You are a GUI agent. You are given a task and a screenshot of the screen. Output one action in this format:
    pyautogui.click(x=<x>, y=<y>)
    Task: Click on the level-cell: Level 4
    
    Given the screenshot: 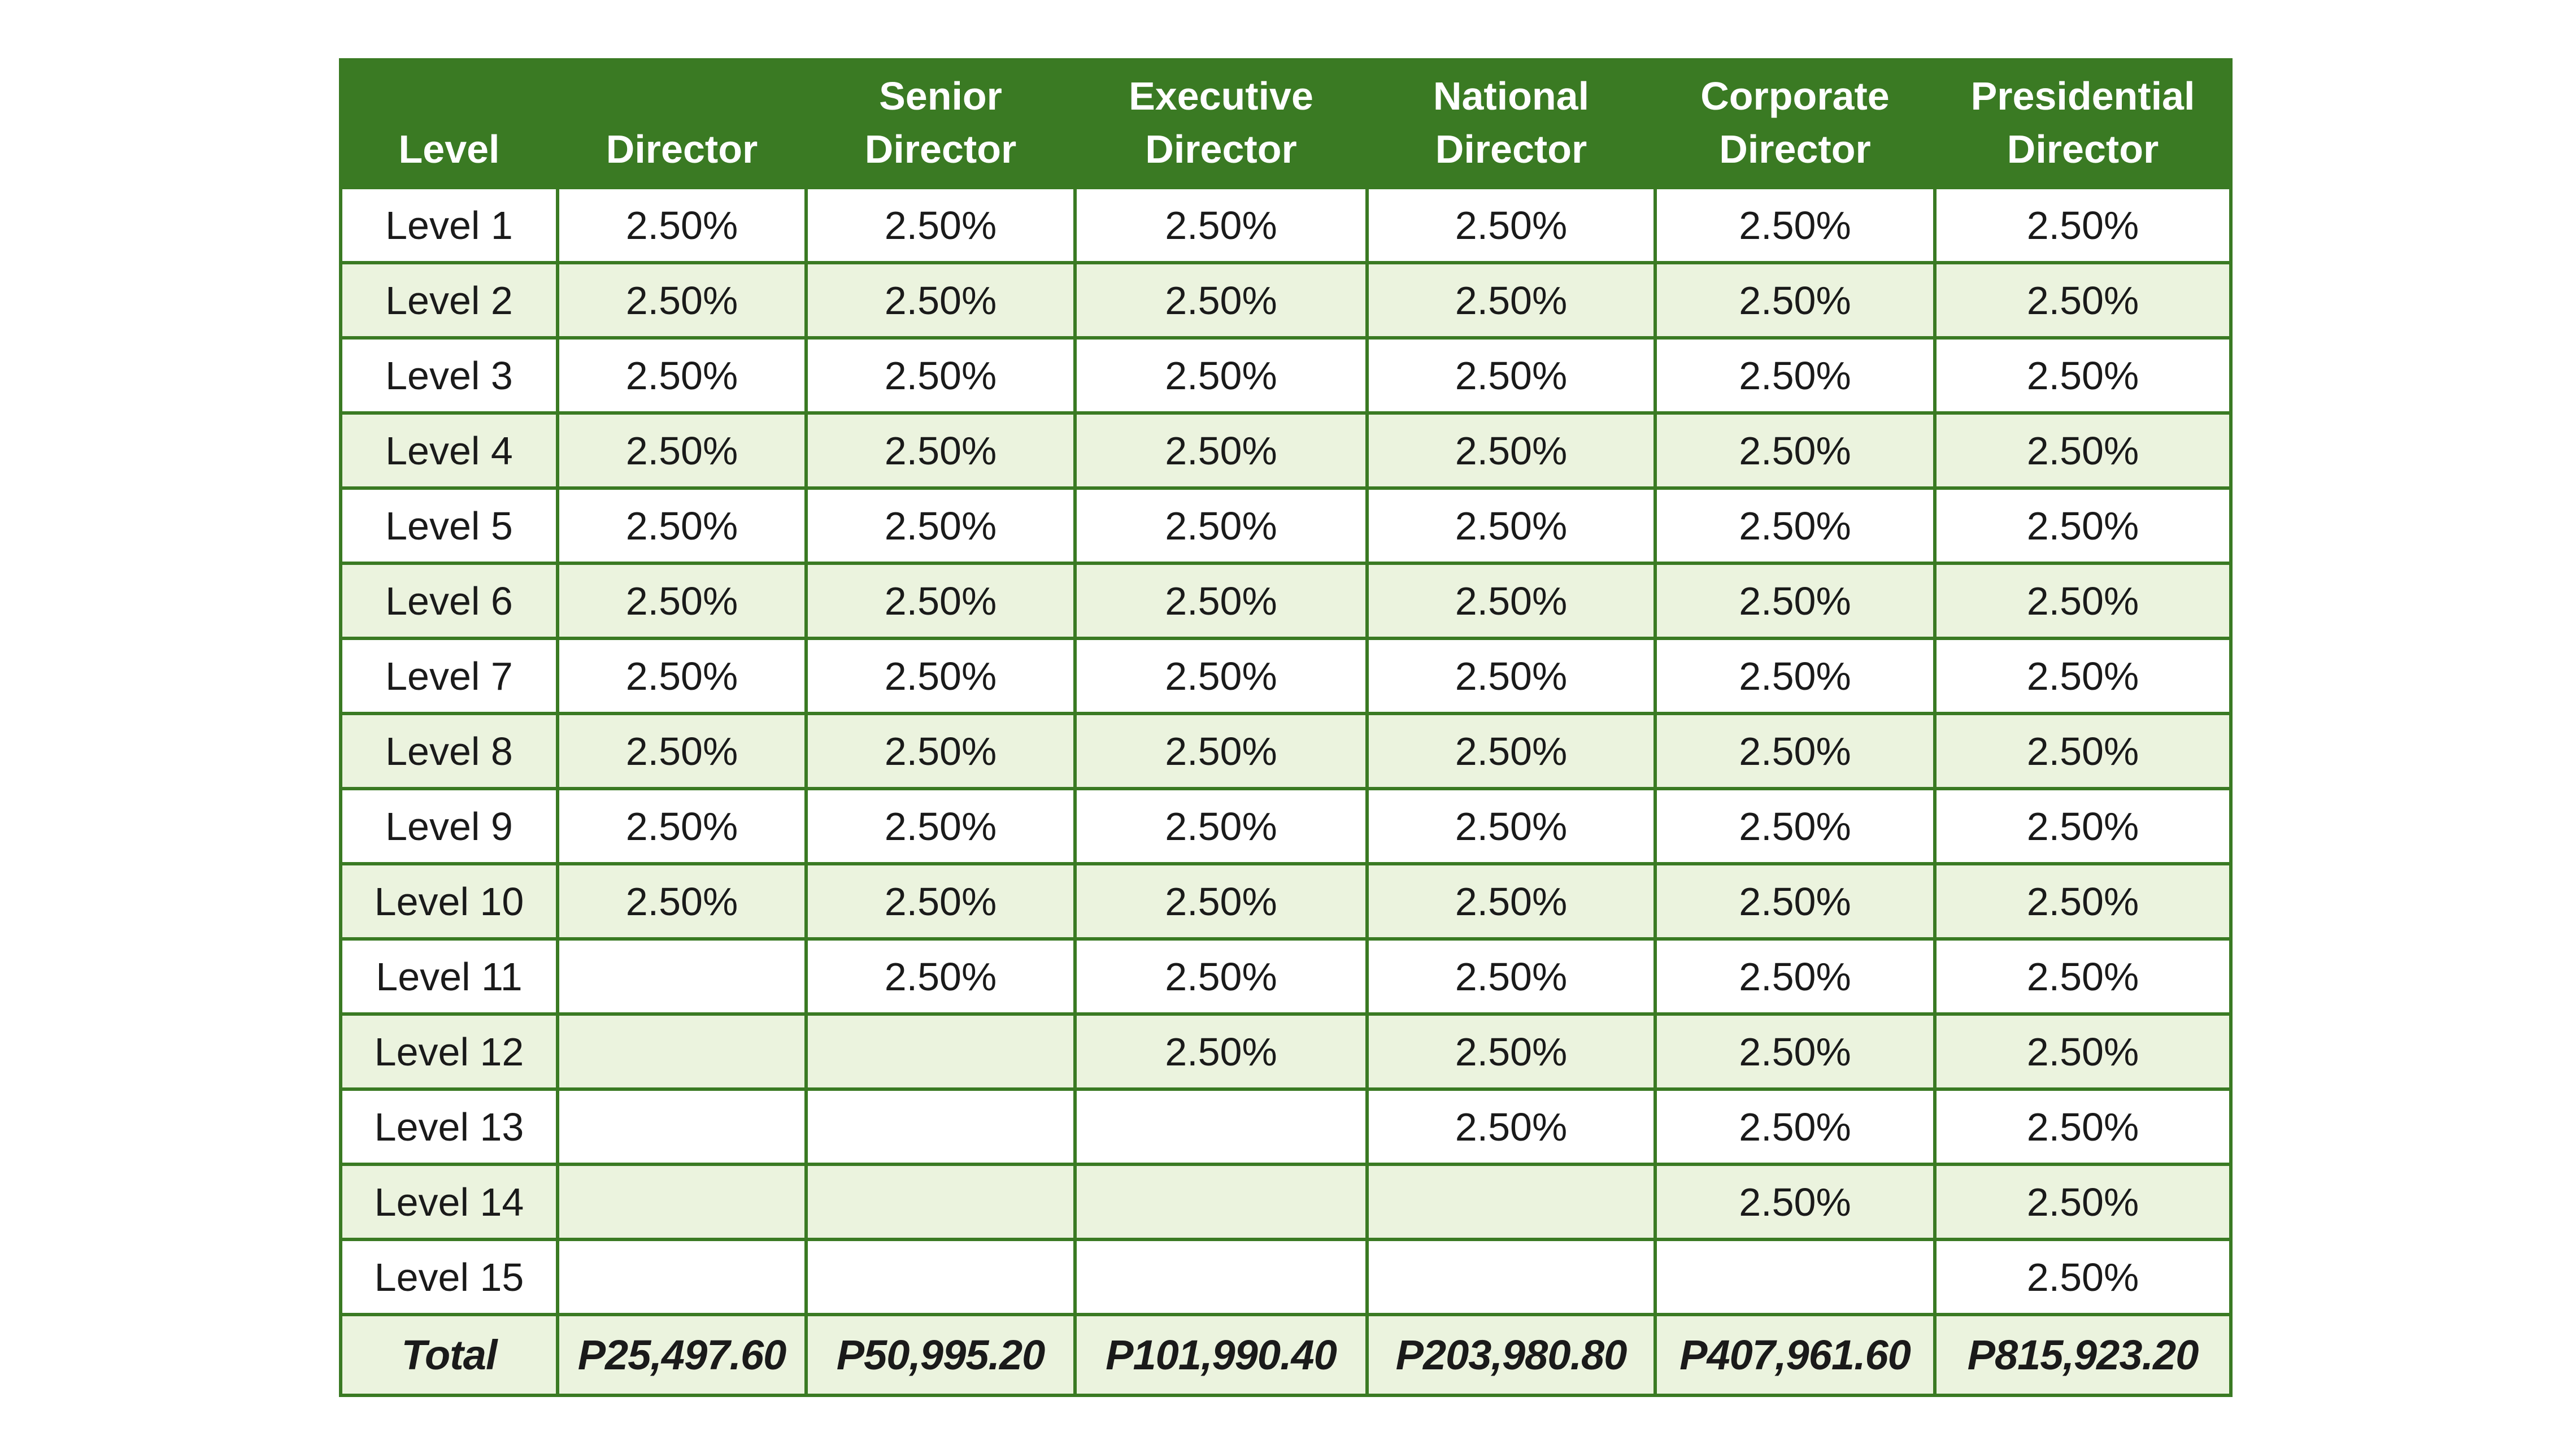 What is the action you would take?
    pyautogui.click(x=449, y=450)
    